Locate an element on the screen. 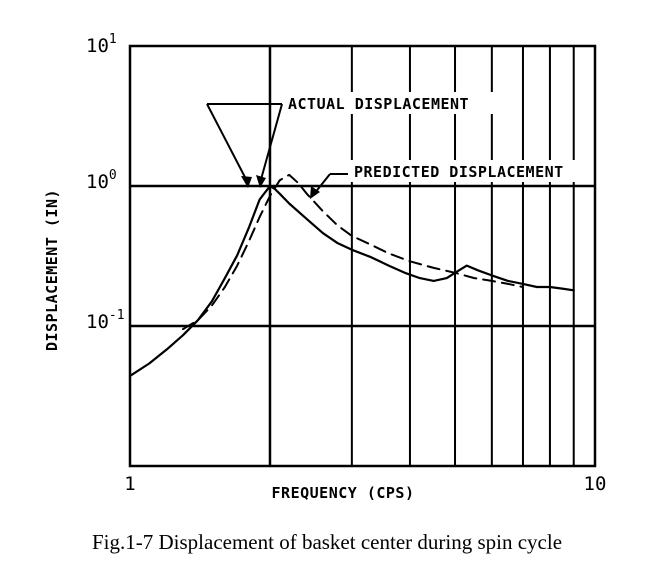 Image resolution: width=654 pixels, height=564 pixels. y-tick-label-10^-1: 10⁻¹ is located at coordinates (105, 320).